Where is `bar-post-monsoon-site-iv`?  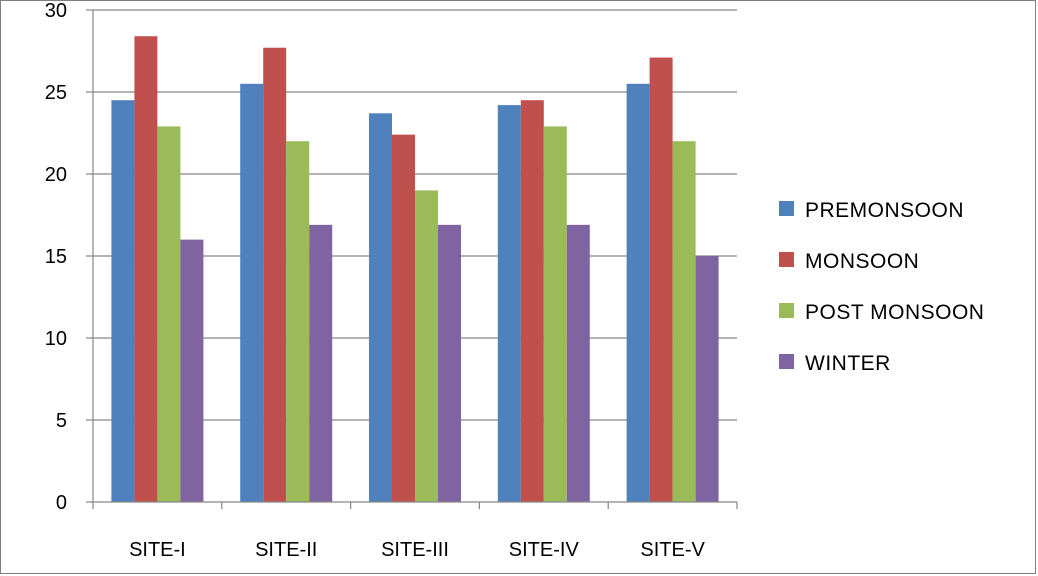 bar-post-monsoon-site-iv is located at coordinates (555, 314).